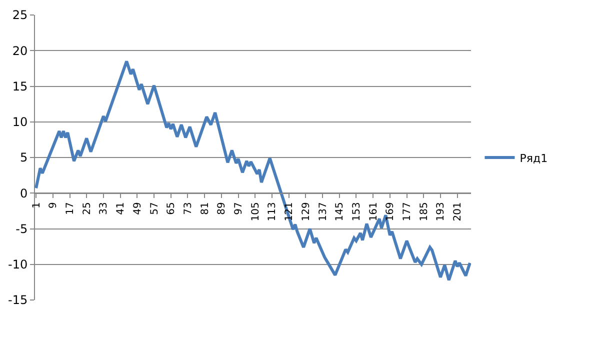 The height and width of the screenshot is (352, 591). I want to click on x-tick-label: 57, so click(154, 208).